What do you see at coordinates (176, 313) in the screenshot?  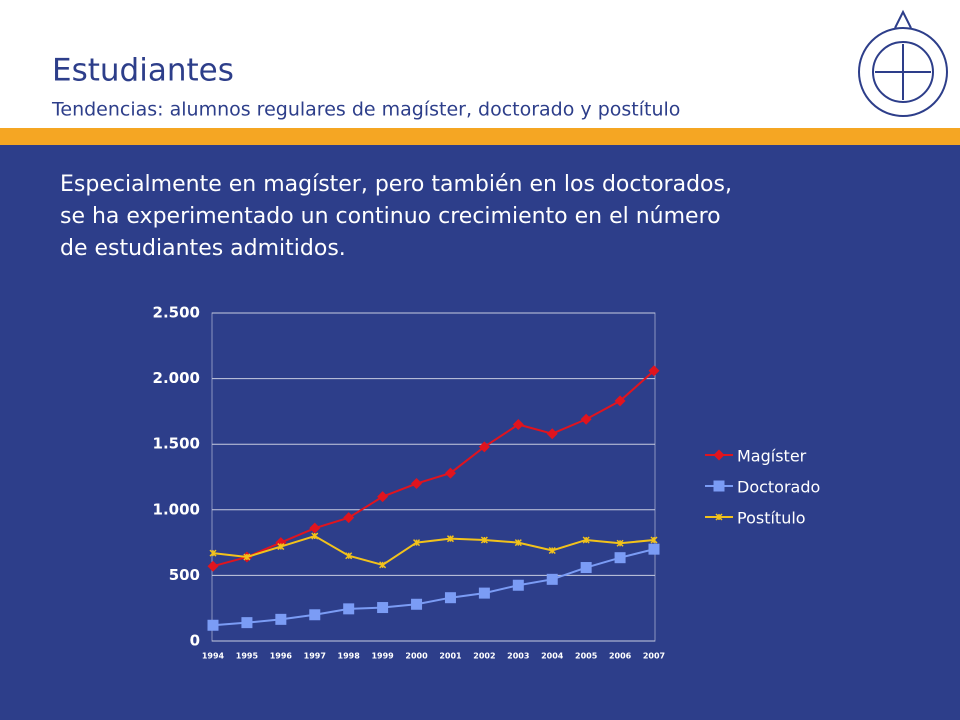 I see `y-tick-label: 2.500` at bounding box center [176, 313].